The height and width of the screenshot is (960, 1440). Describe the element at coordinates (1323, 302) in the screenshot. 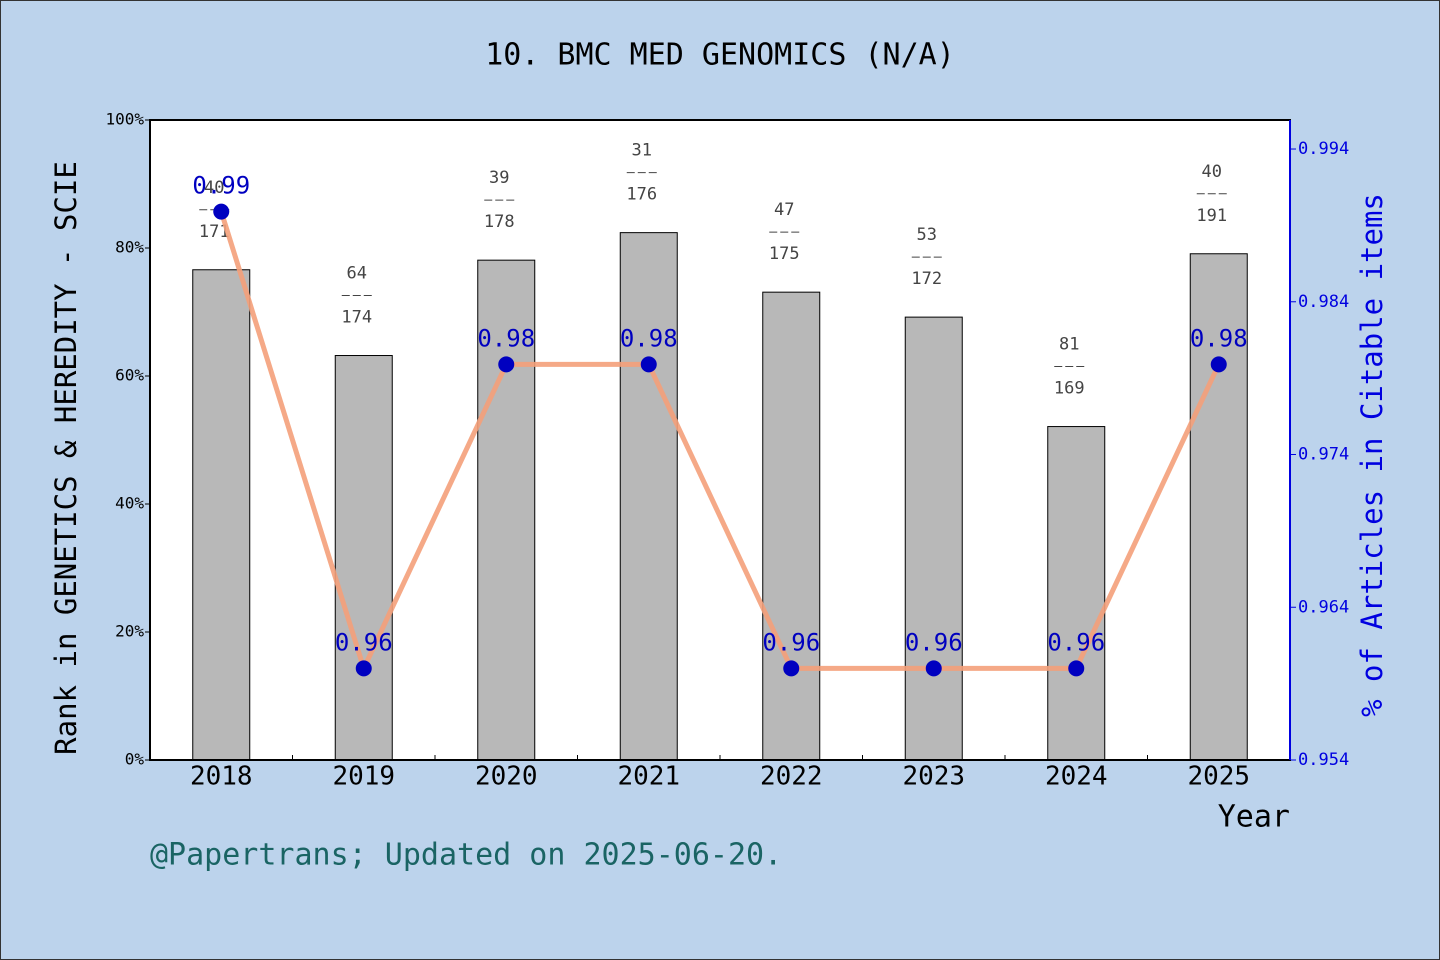

I see `y2-tick-label: 0.984` at that location.